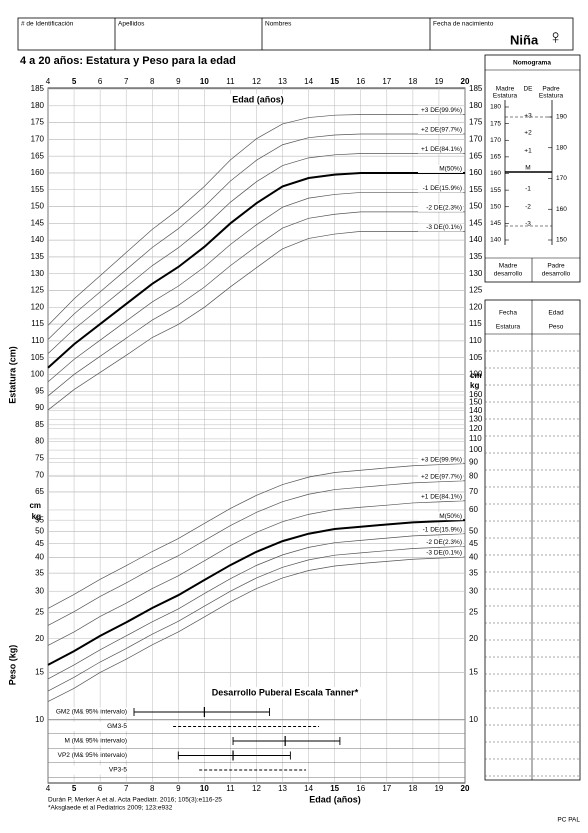  I want to click on y-tick-label: 85, so click(39, 424).